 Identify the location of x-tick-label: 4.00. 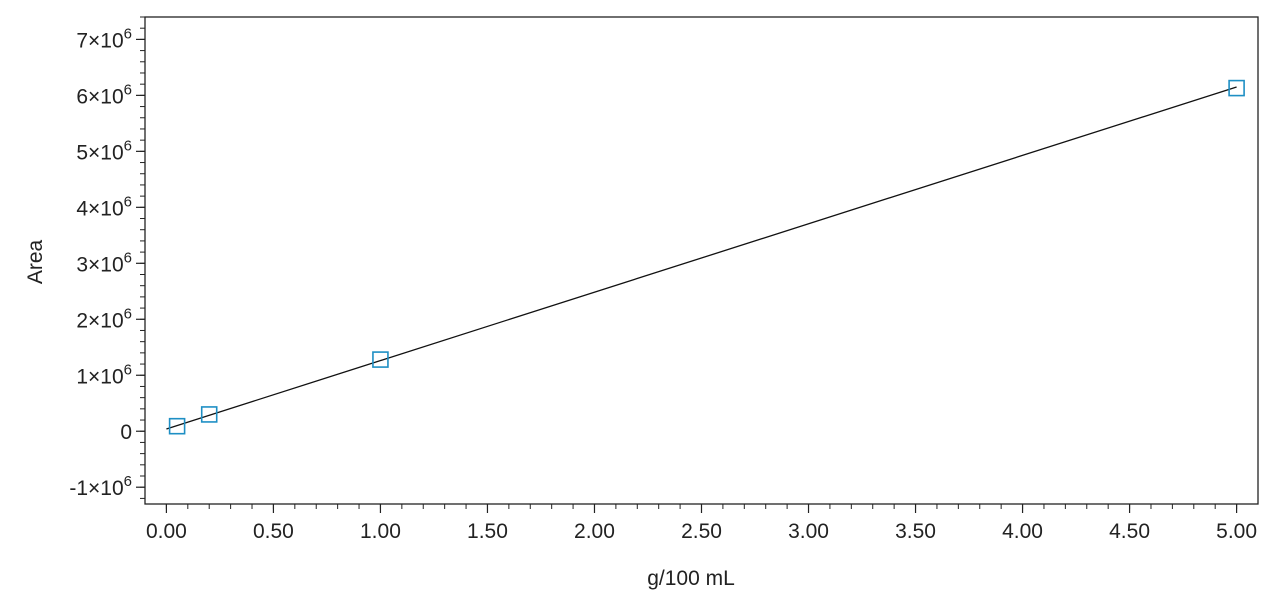
(1022, 531).